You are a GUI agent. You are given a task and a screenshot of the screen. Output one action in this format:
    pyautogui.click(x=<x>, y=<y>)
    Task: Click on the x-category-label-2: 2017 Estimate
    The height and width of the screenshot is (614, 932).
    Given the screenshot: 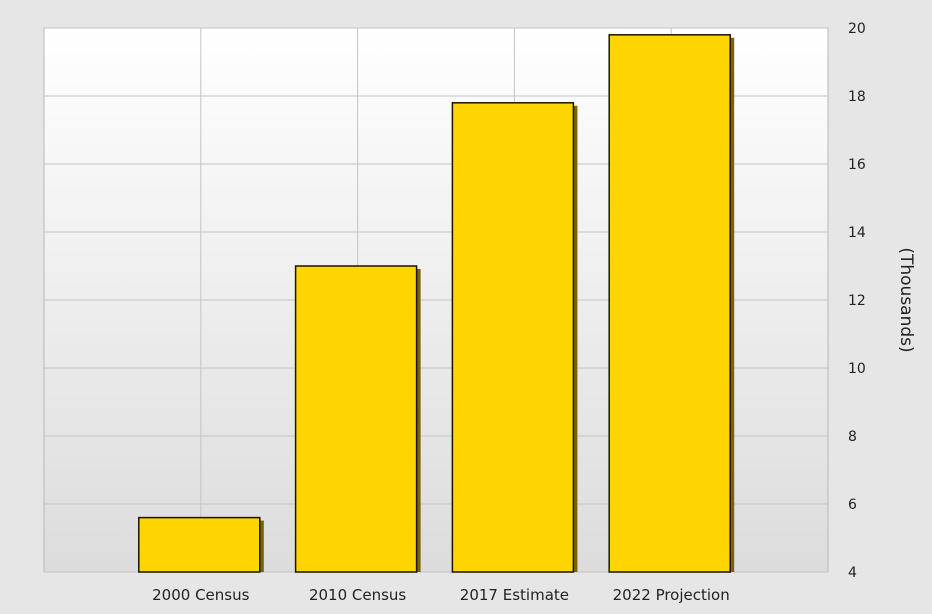 What is the action you would take?
    pyautogui.click(x=514, y=595)
    